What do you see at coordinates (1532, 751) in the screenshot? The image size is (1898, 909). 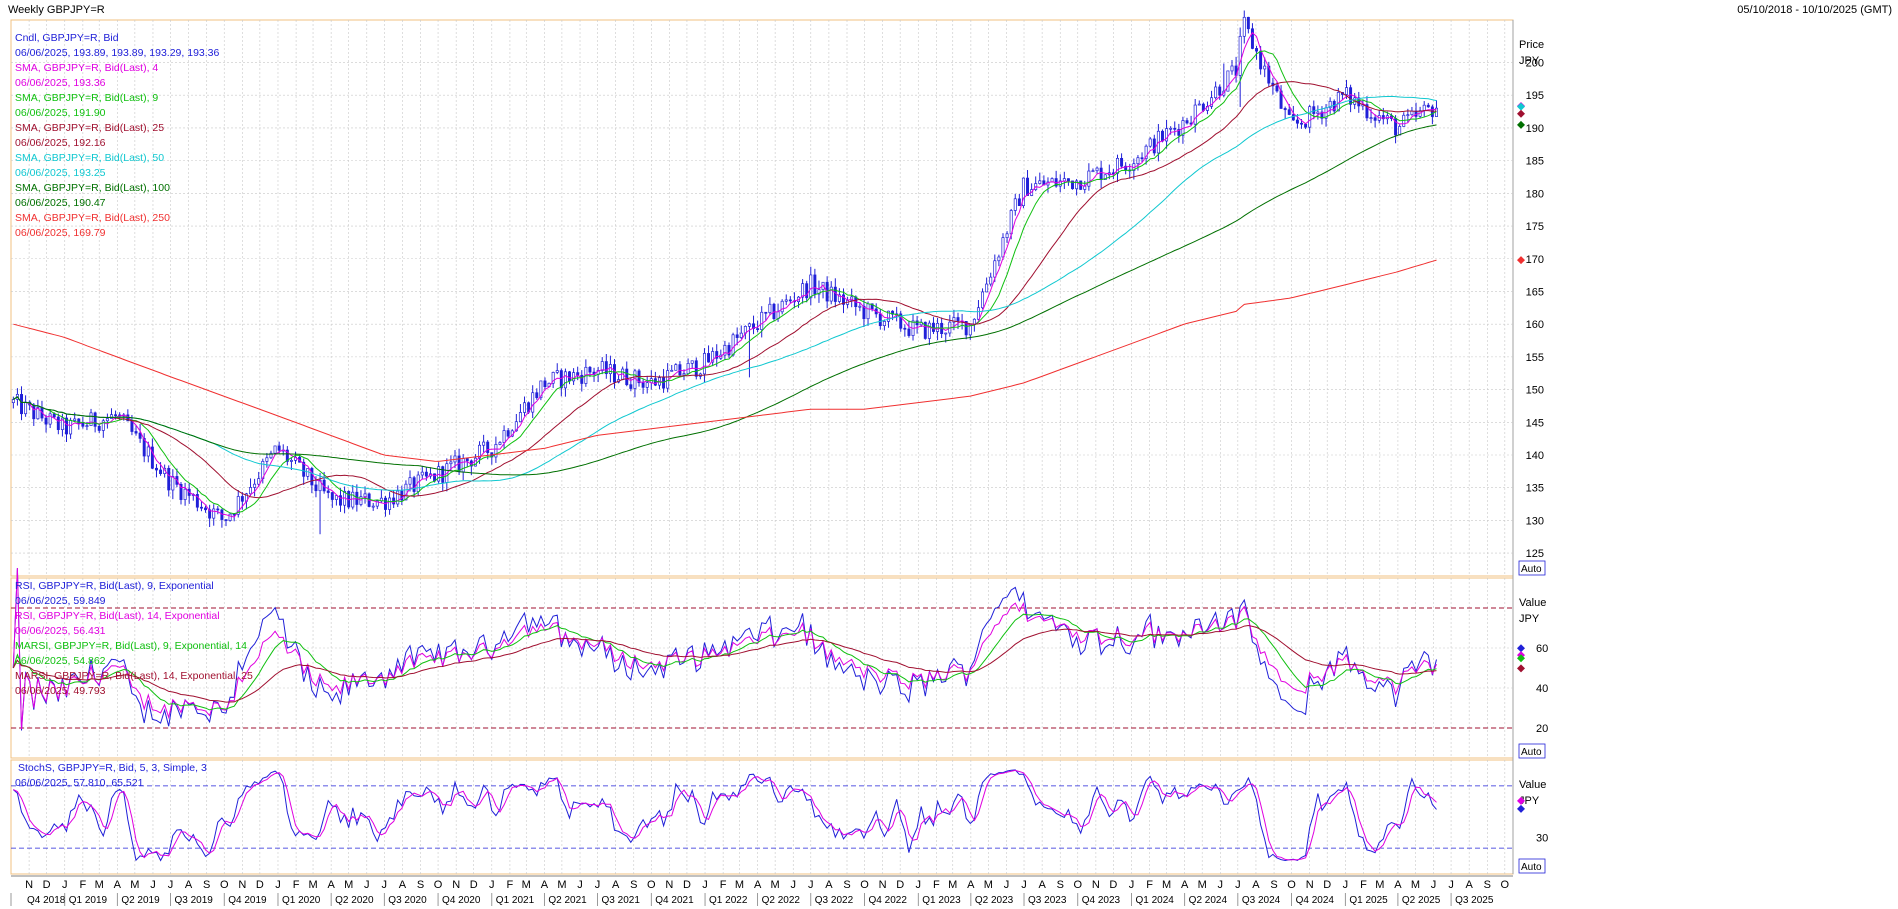 I see `rsi-auto-box` at bounding box center [1532, 751].